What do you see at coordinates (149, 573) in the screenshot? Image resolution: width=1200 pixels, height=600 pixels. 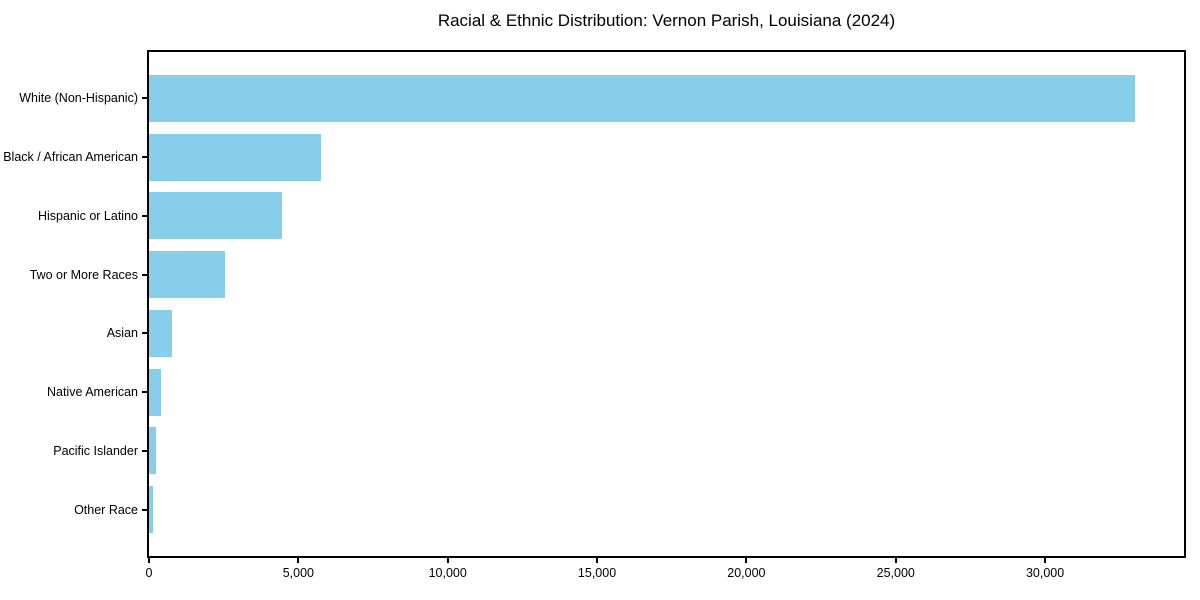 I see `x-tick-label: 0` at bounding box center [149, 573].